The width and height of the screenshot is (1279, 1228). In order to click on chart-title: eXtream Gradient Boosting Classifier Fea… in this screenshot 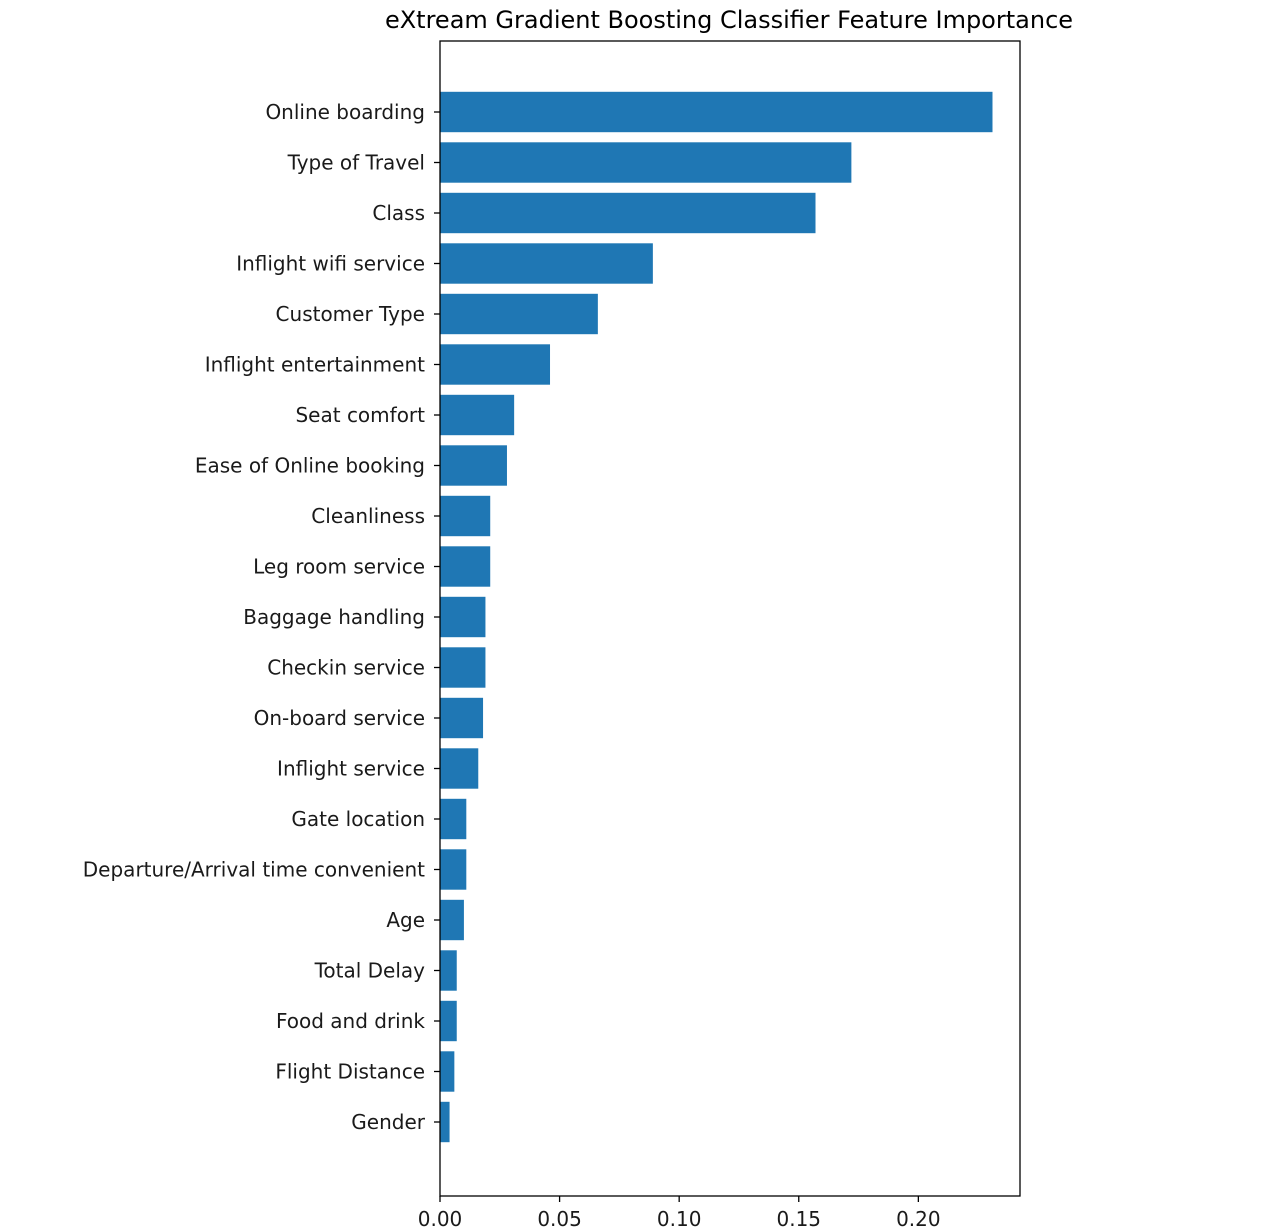, I will do `click(729, 20)`.